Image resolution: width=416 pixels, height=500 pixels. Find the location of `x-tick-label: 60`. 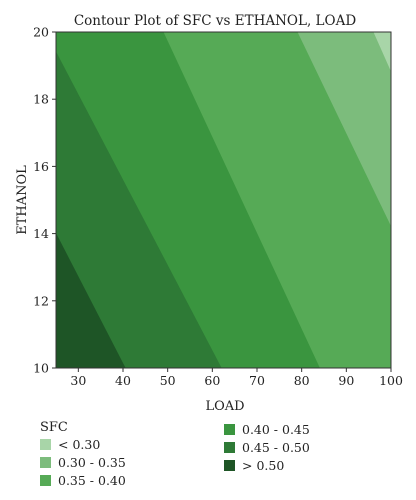

x-tick-label: 60 is located at coordinates (212, 380).